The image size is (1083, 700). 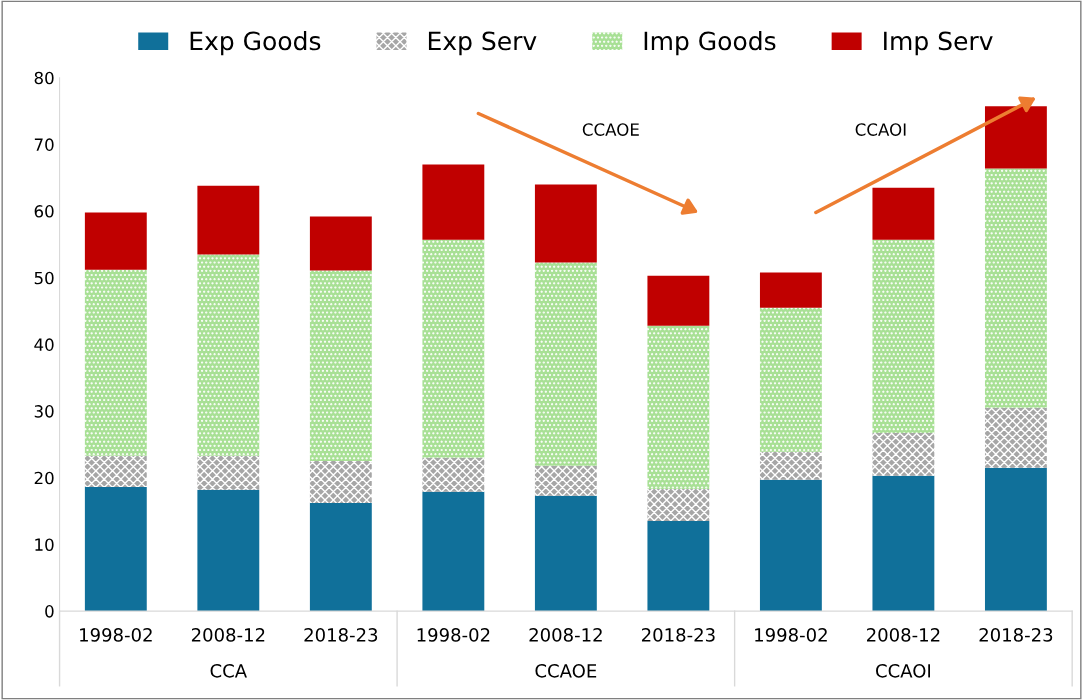 I want to click on text: CCA, so click(x=228, y=671).